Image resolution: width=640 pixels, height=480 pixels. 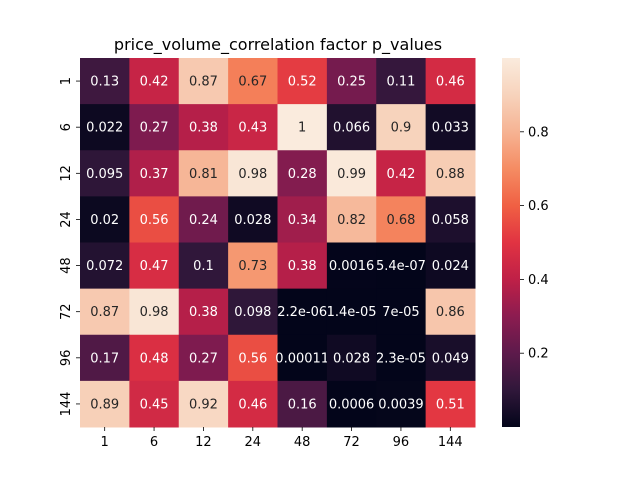 What do you see at coordinates (69, 246) in the screenshot?
I see `y-axis-ticks: 1 6 12 24 48 72 96 144` at bounding box center [69, 246].